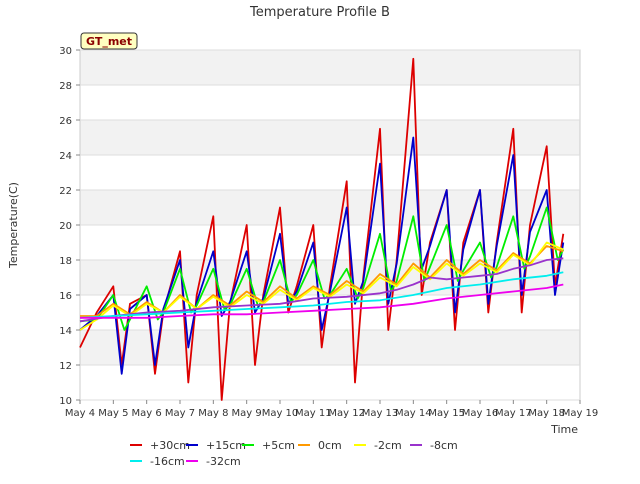 This screenshot has width=640, height=484. I want to click on x-tick-label: May 6, so click(147, 413).